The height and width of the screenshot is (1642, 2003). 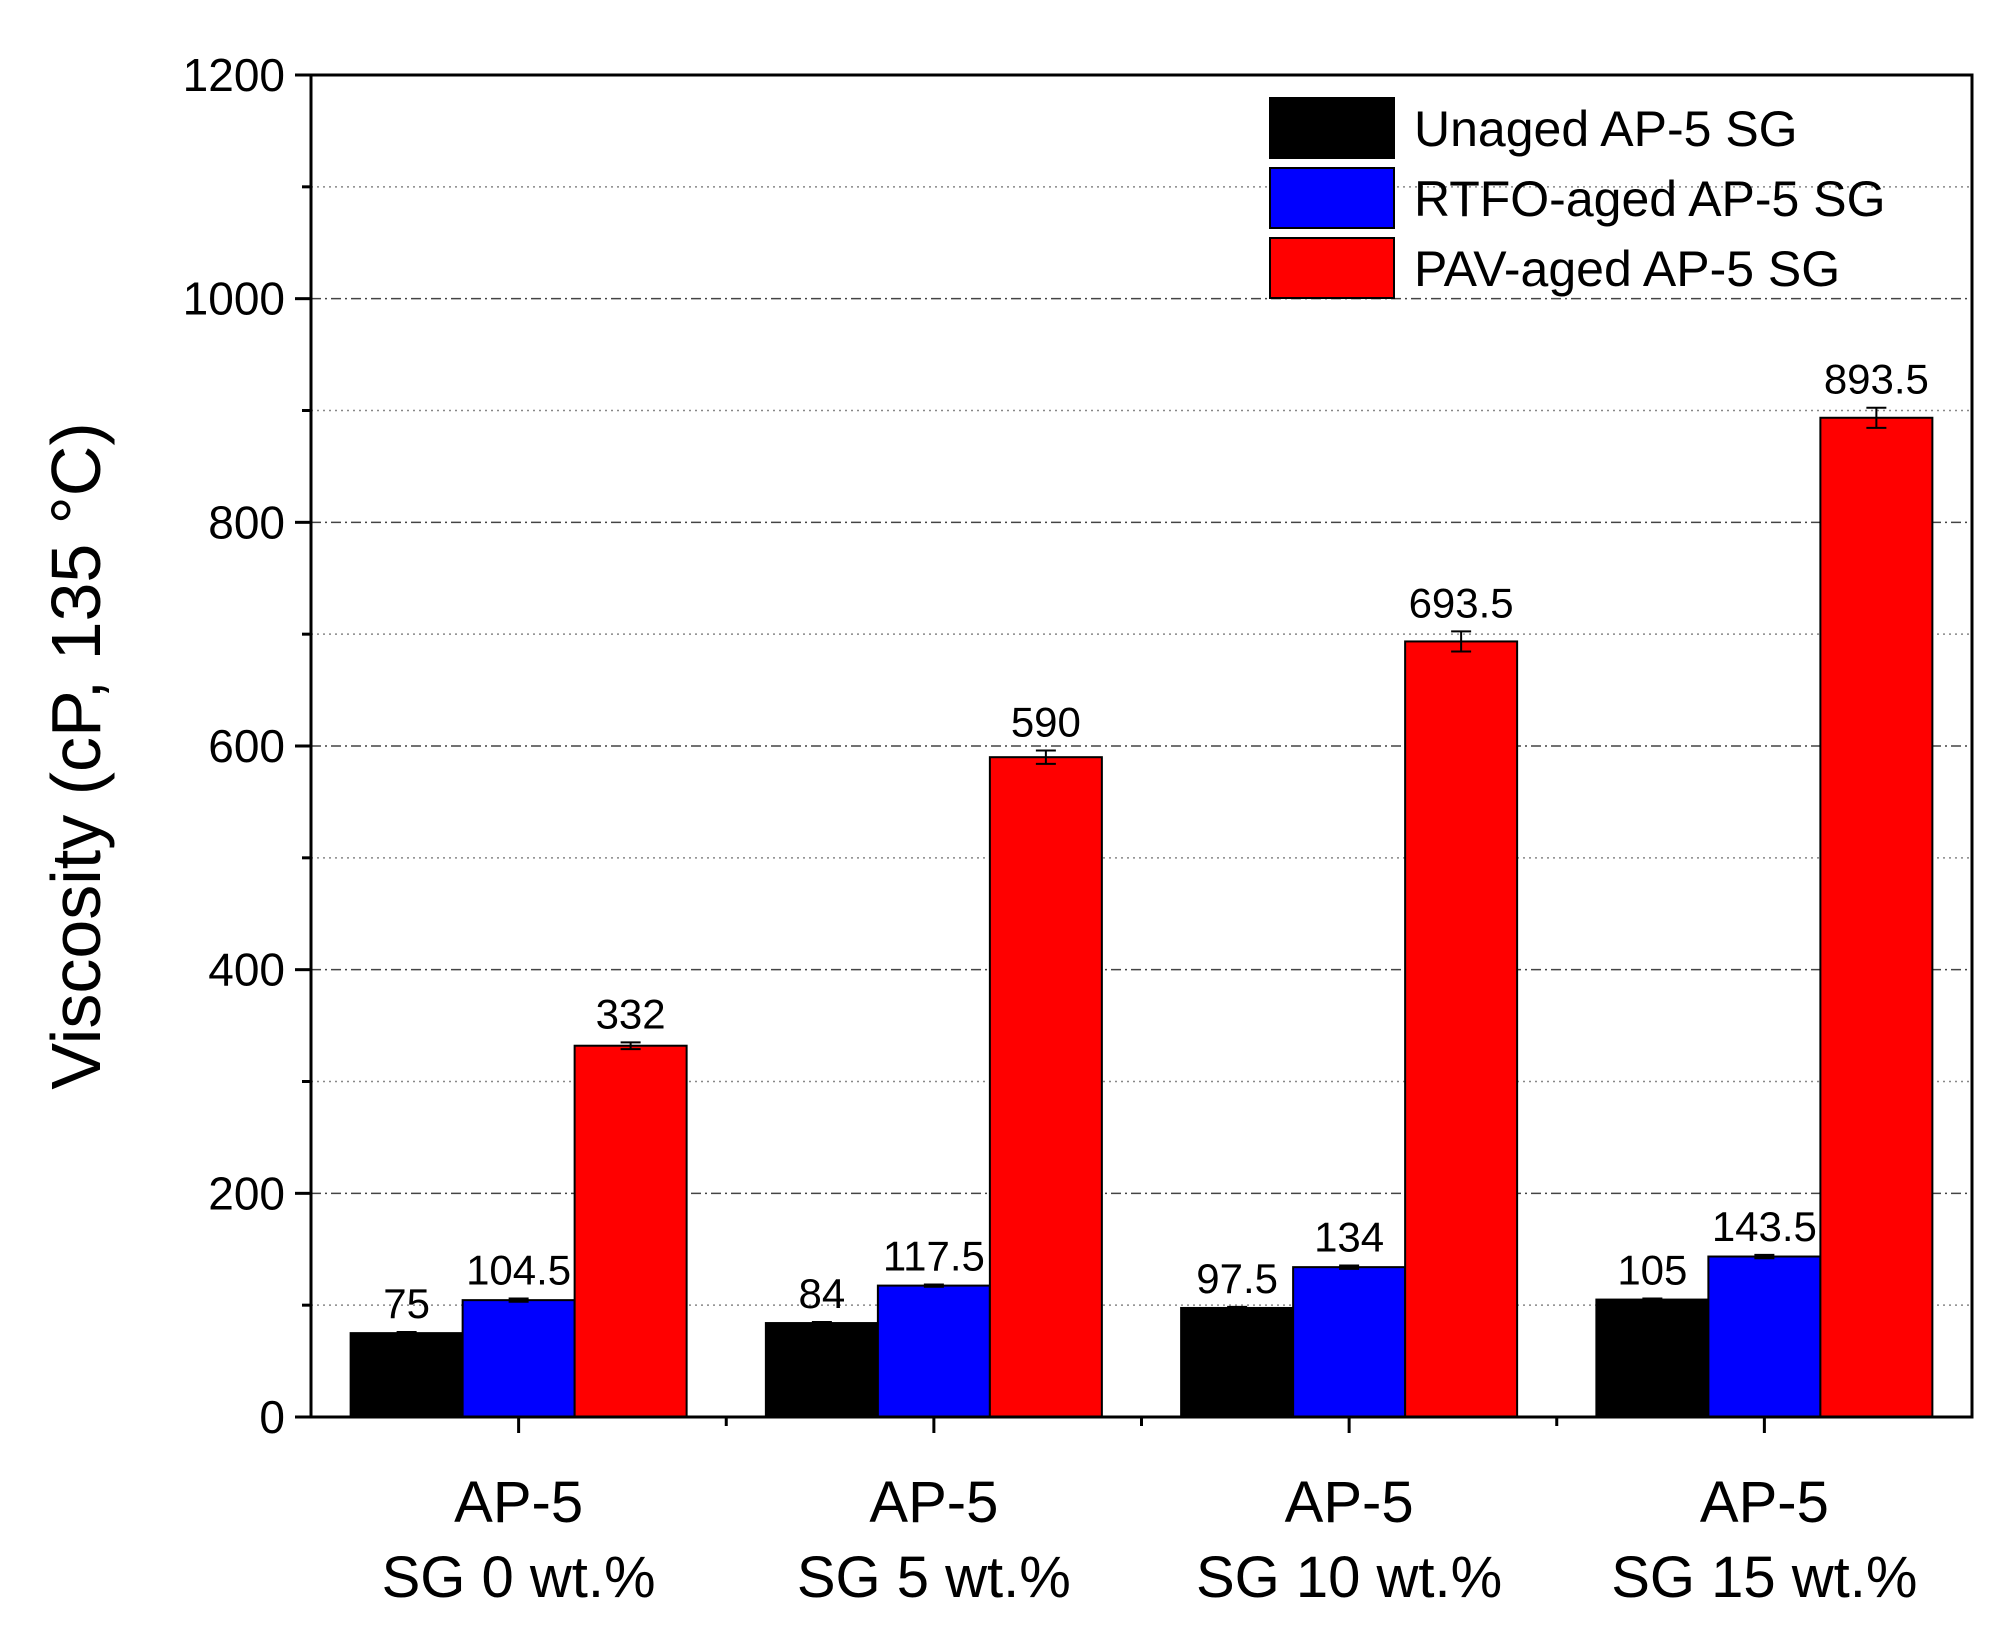 What do you see at coordinates (822, 1293) in the screenshot?
I see `data-label: 84` at bounding box center [822, 1293].